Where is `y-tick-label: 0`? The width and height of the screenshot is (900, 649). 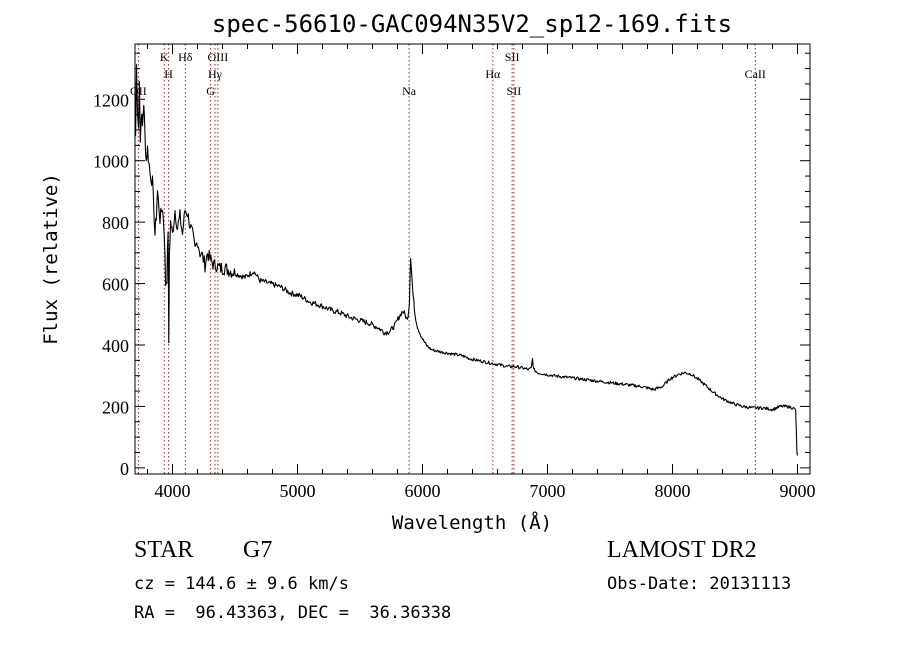
y-tick-label: 0 is located at coordinates (124, 469).